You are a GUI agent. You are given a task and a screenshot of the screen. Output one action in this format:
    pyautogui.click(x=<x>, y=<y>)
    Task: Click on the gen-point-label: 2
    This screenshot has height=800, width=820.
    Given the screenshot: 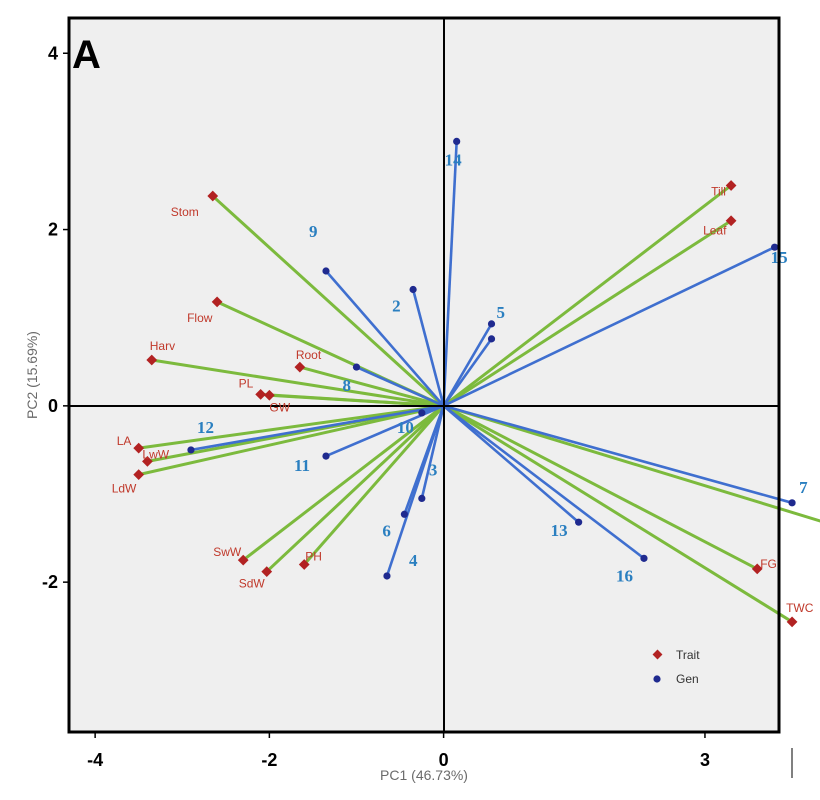 What is the action you would take?
    pyautogui.click(x=396, y=305)
    